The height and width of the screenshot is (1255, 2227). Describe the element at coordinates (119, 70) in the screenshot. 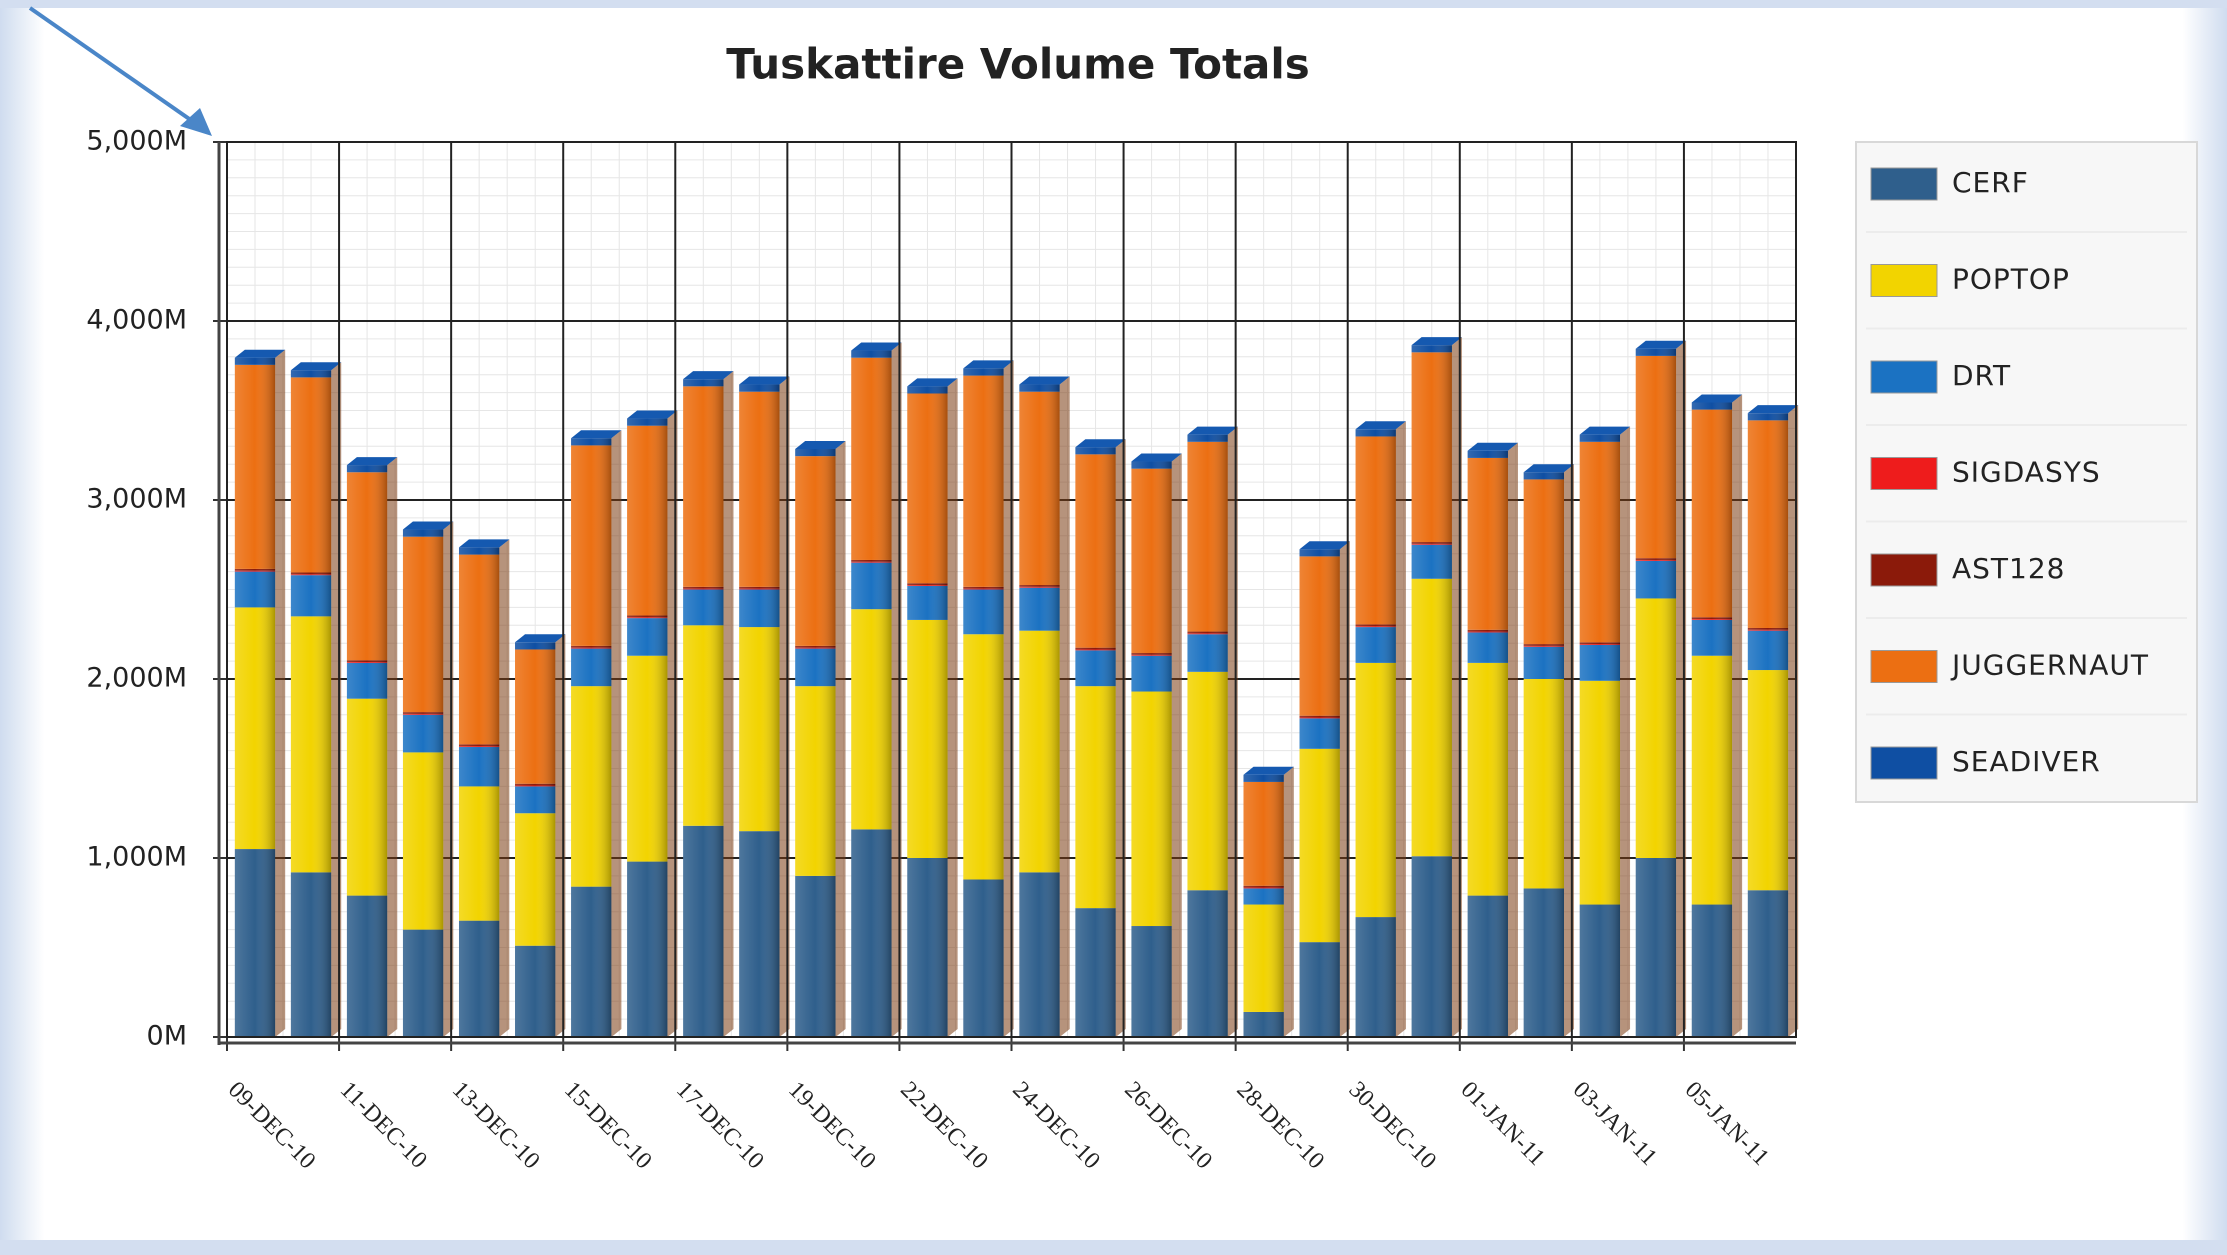

I see `pointer-arrow` at that location.